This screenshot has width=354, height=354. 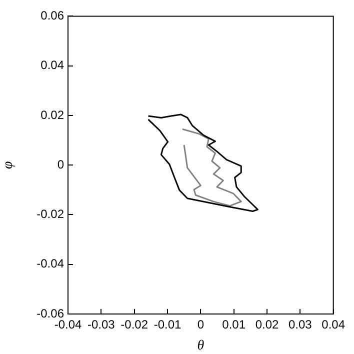 What do you see at coordinates (52, 115) in the screenshot?
I see `y-tick-label: 0.02` at bounding box center [52, 115].